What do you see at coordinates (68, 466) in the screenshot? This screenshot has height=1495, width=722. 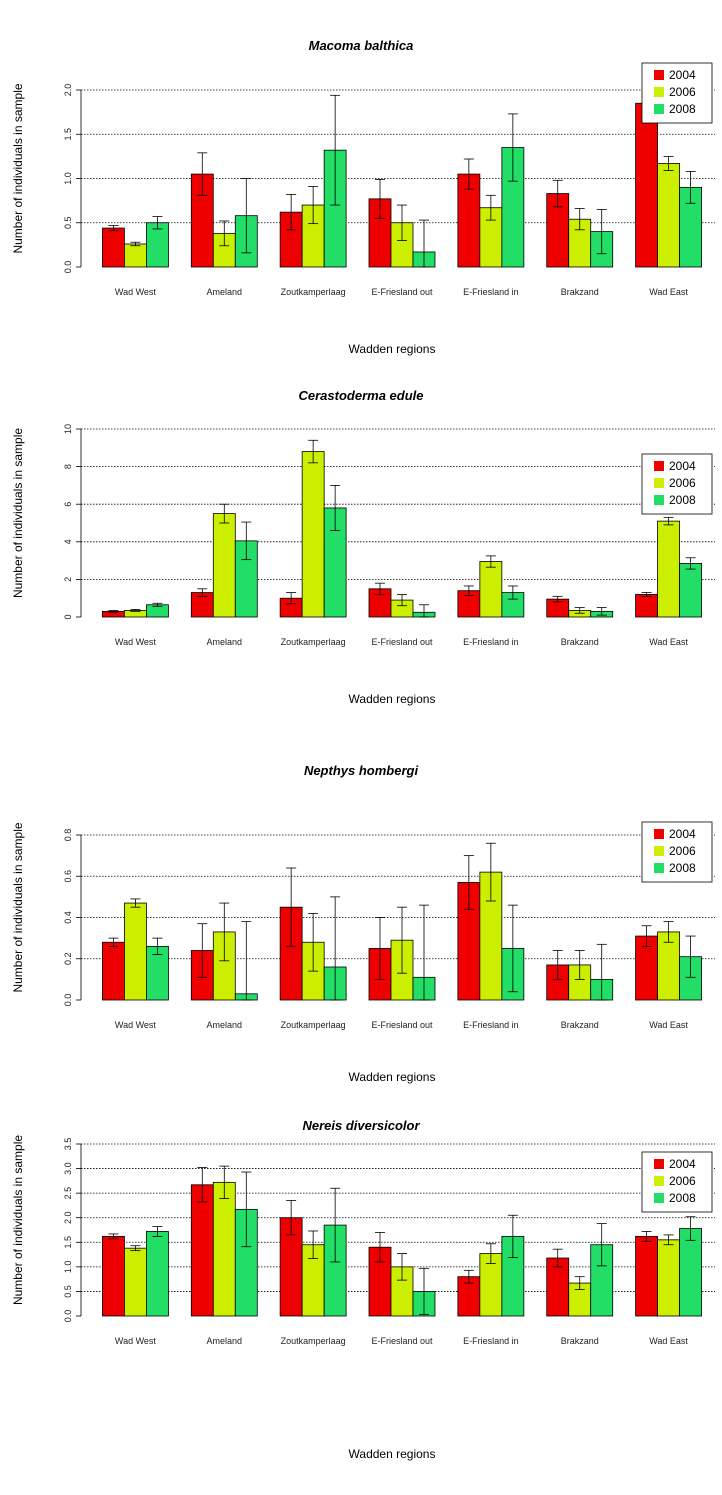 I see `y-tick-label: 8` at bounding box center [68, 466].